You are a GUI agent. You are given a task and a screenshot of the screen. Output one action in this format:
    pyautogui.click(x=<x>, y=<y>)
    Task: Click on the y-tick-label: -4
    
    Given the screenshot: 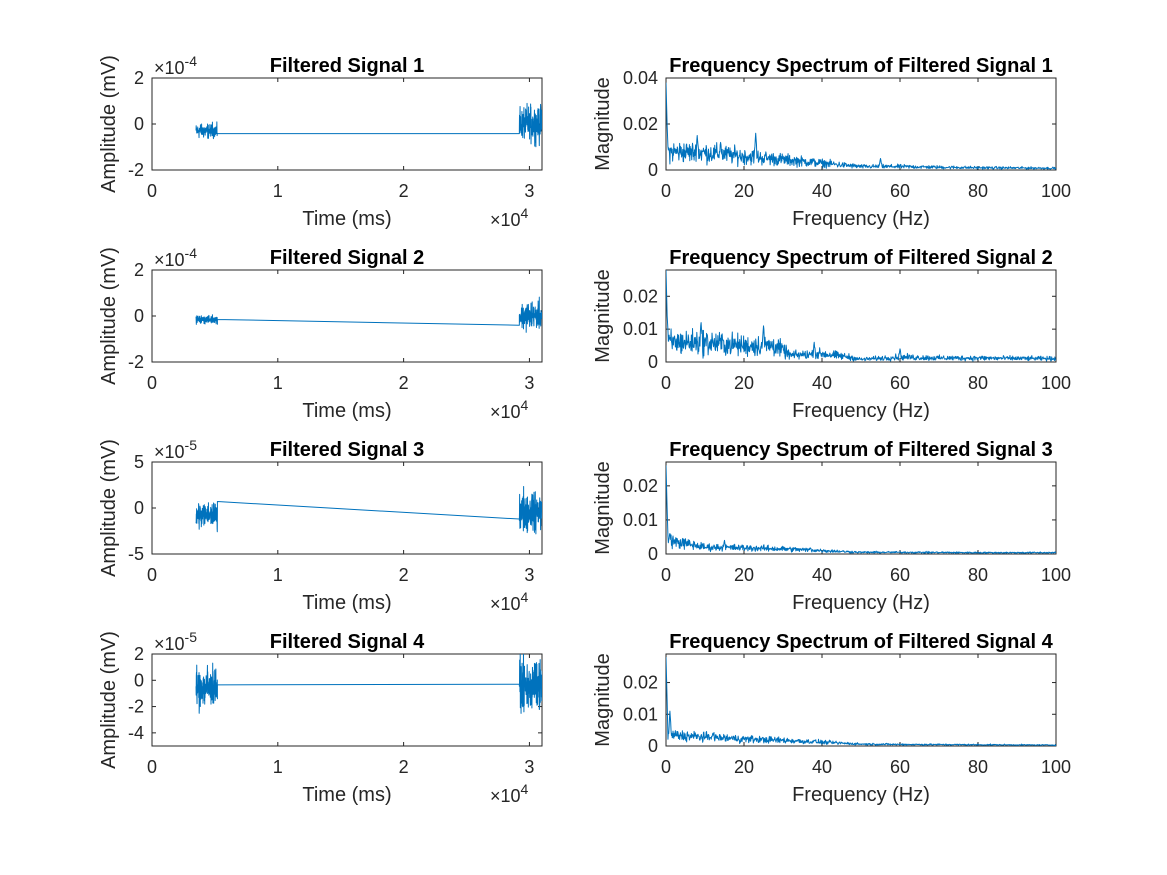 What is the action you would take?
    pyautogui.click(x=136, y=733)
    